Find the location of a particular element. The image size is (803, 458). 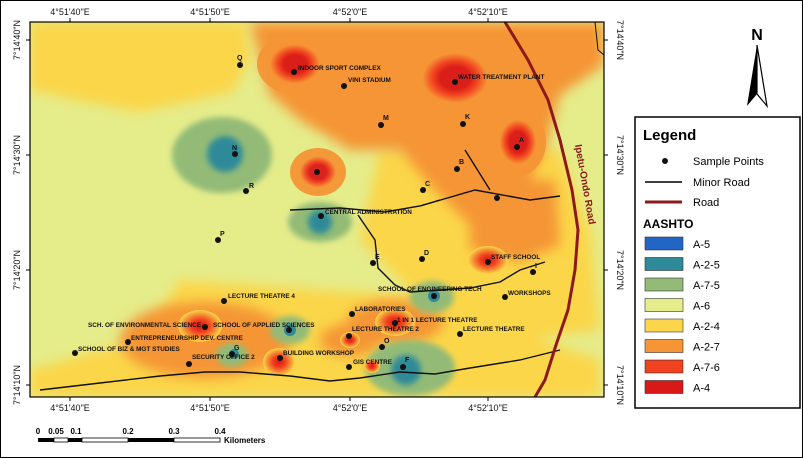

main-road is located at coordinates (541, 209).